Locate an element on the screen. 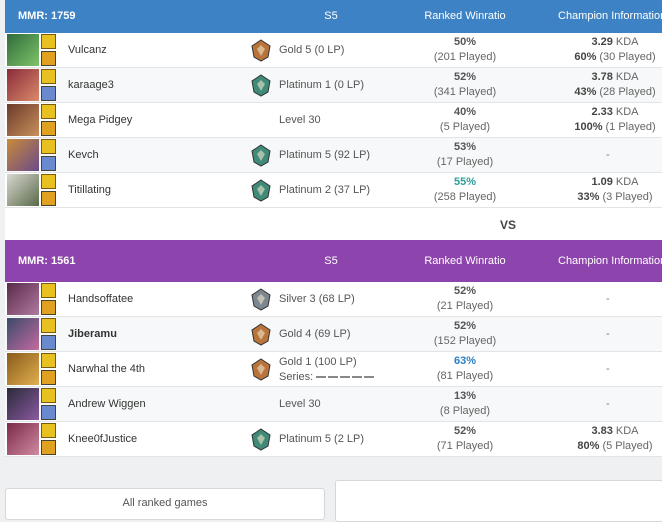 The width and height of the screenshot is (662, 522). side-panel is located at coordinates (498, 501).